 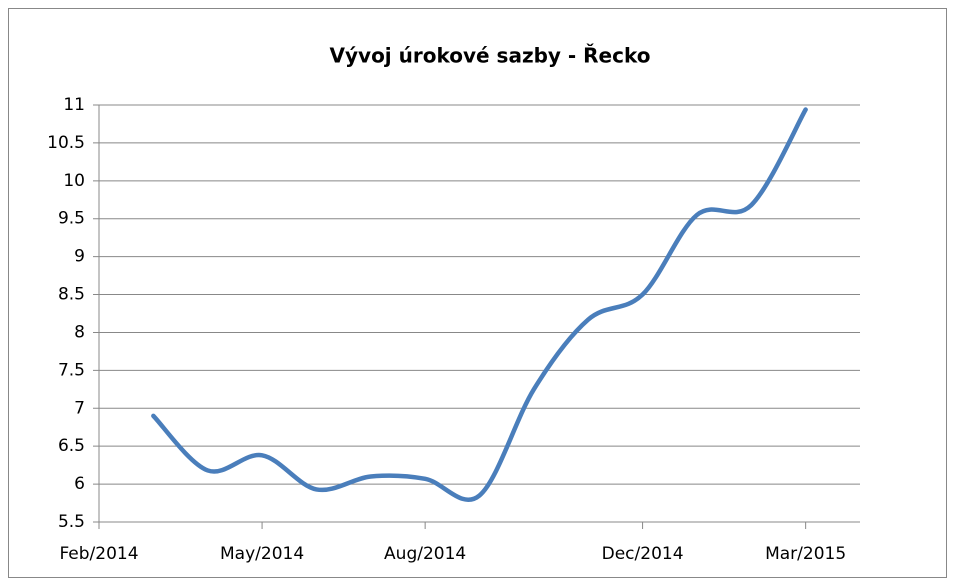 I want to click on y-tick-label: 9, so click(x=79, y=257).